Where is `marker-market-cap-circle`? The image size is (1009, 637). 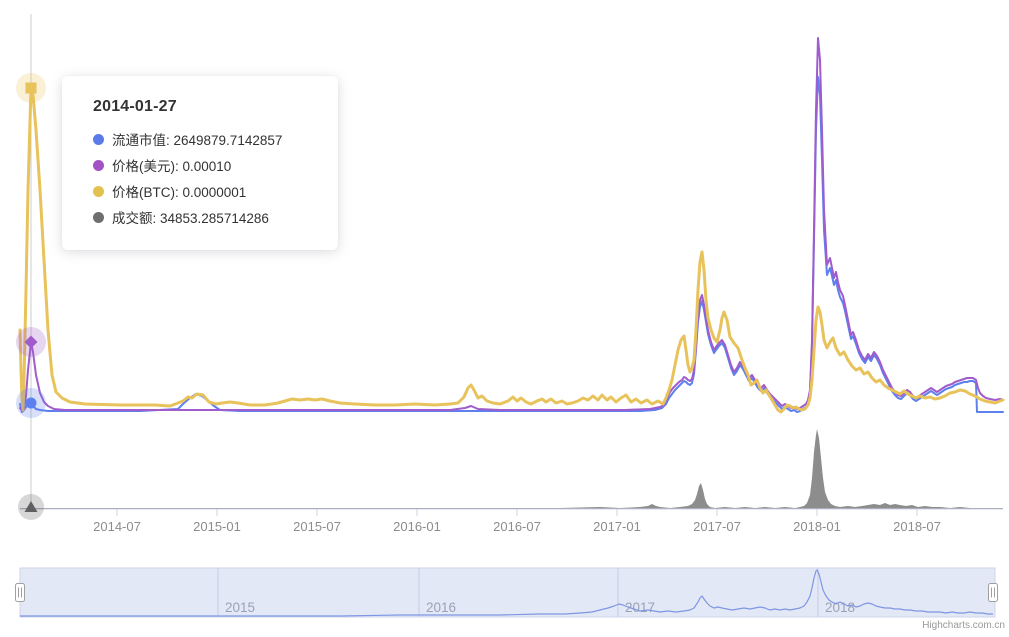 marker-market-cap-circle is located at coordinates (31, 403).